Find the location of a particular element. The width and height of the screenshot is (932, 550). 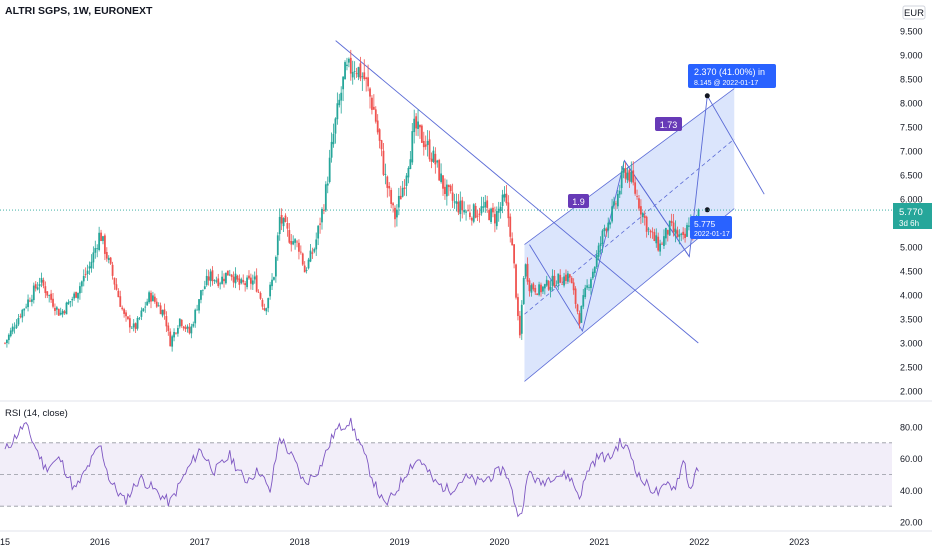

rsi-title: RSI (14, close) is located at coordinates (36, 413).